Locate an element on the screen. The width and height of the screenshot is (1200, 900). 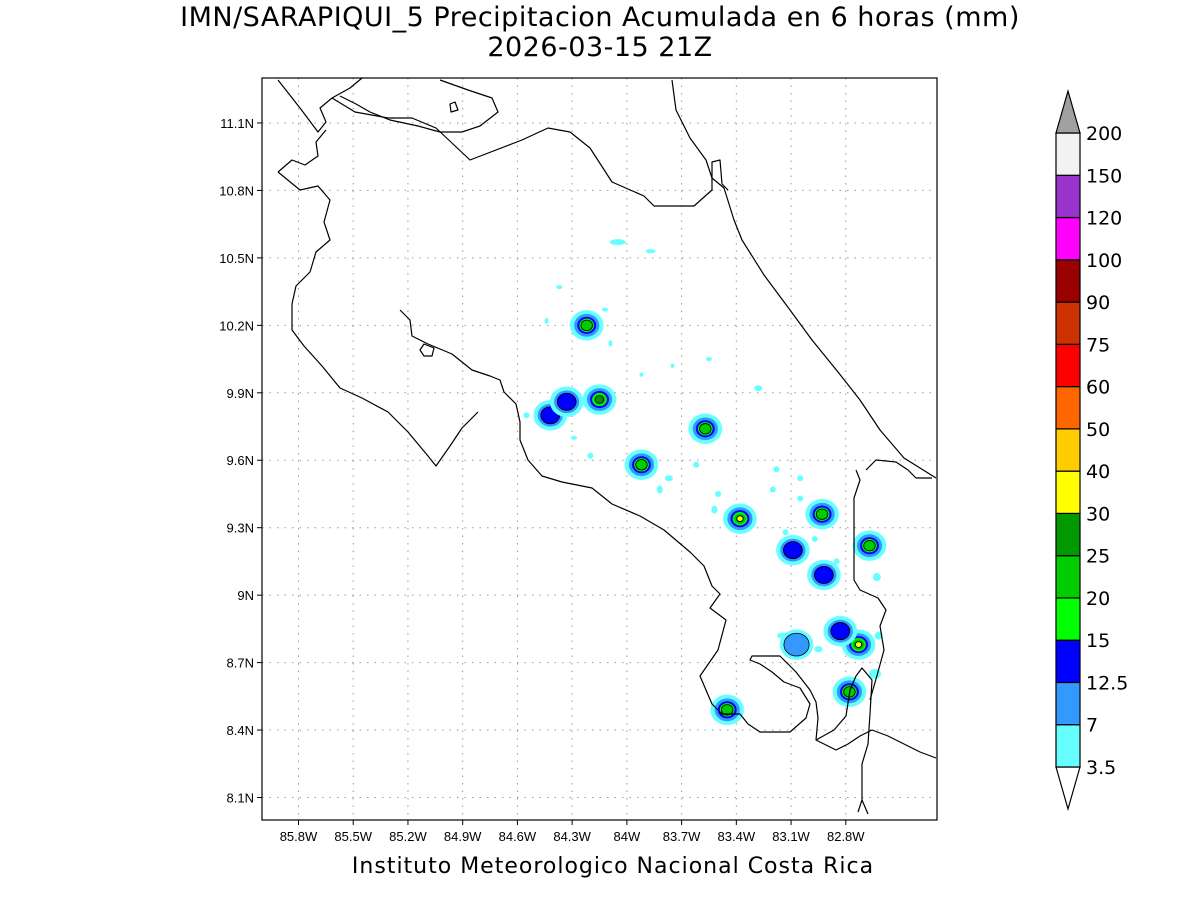
colorbar-level-label: 15 is located at coordinates (1098, 641).